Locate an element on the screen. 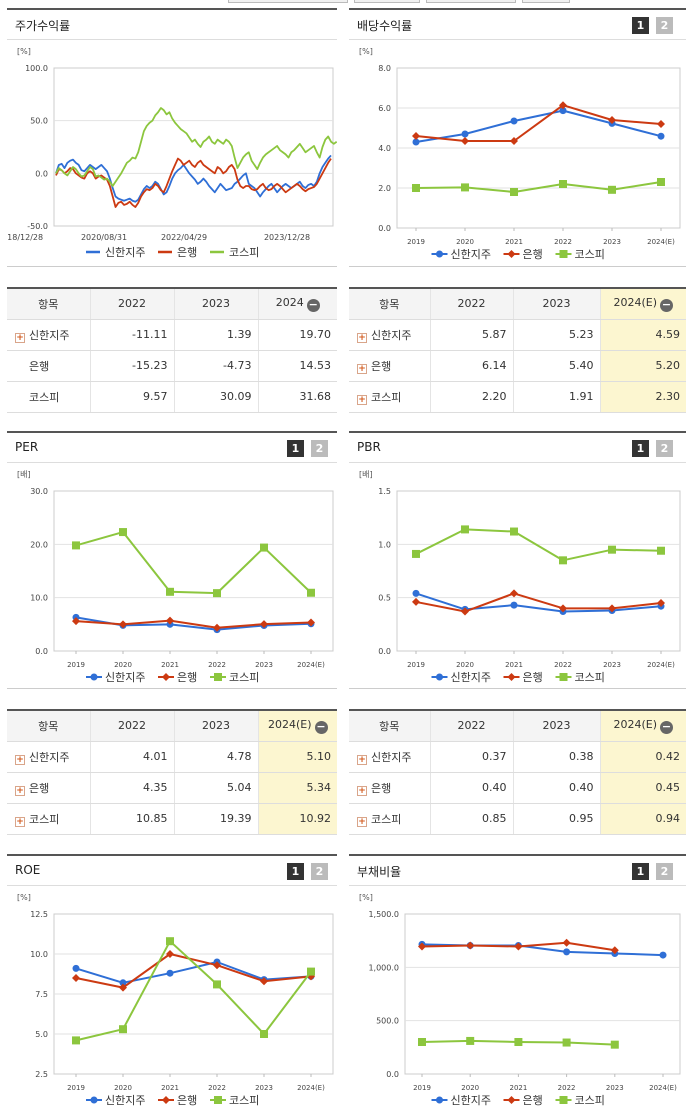 The height and width of the screenshot is (1115, 691). y-tick-label: -50.0 is located at coordinates (37, 226).